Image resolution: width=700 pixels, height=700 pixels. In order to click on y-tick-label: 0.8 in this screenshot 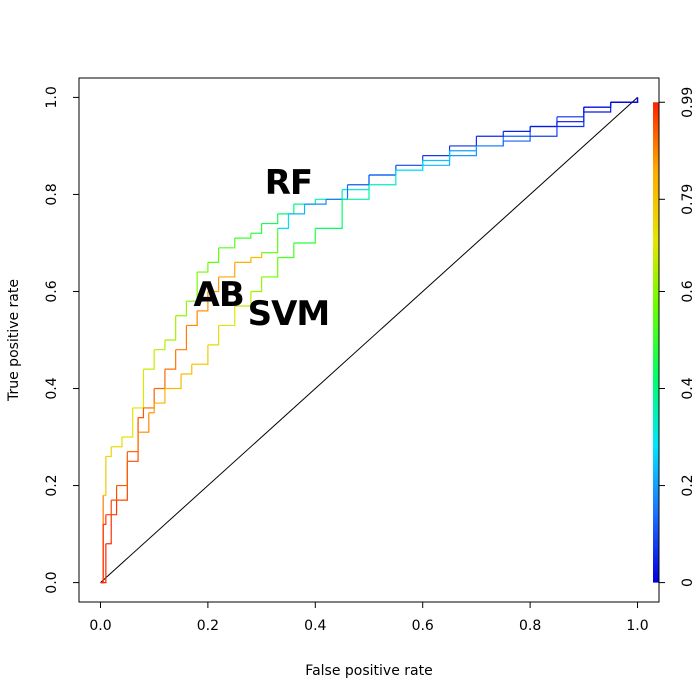, I will do `click(52, 194)`.